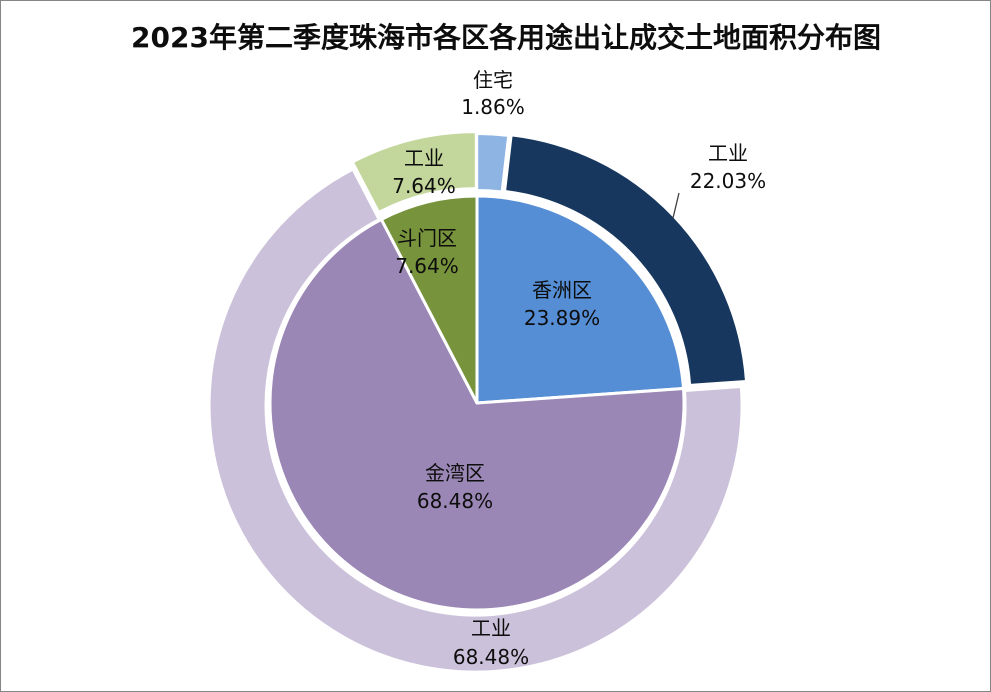 The height and width of the screenshot is (692, 991). I want to click on label-xiangzhou-name: 香洲区, so click(562, 290).